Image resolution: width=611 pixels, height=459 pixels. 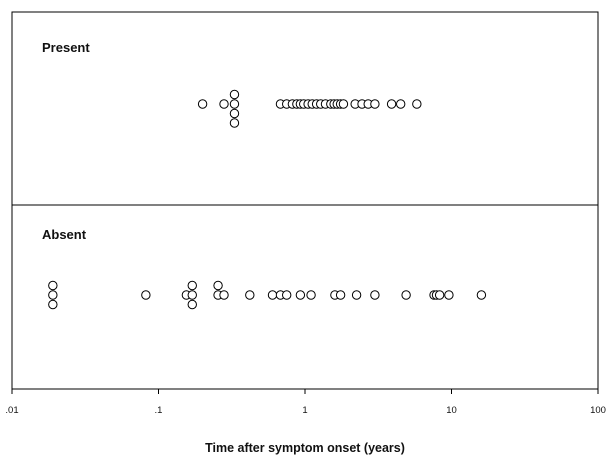 I want to click on x-tick-label: .1, so click(x=159, y=410).